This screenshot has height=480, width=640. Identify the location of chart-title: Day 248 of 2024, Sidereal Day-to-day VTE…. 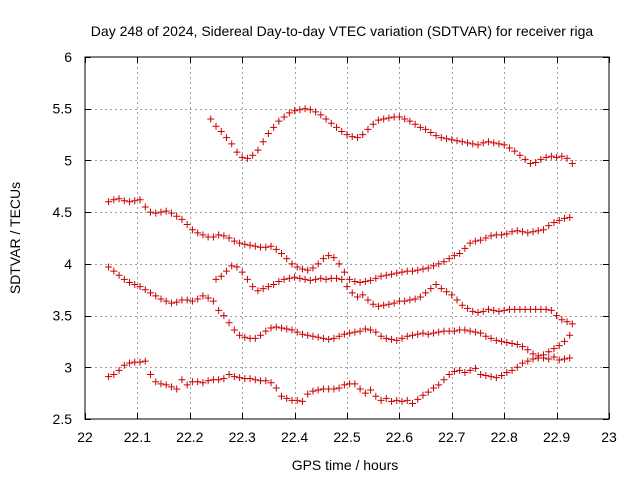
(342, 31).